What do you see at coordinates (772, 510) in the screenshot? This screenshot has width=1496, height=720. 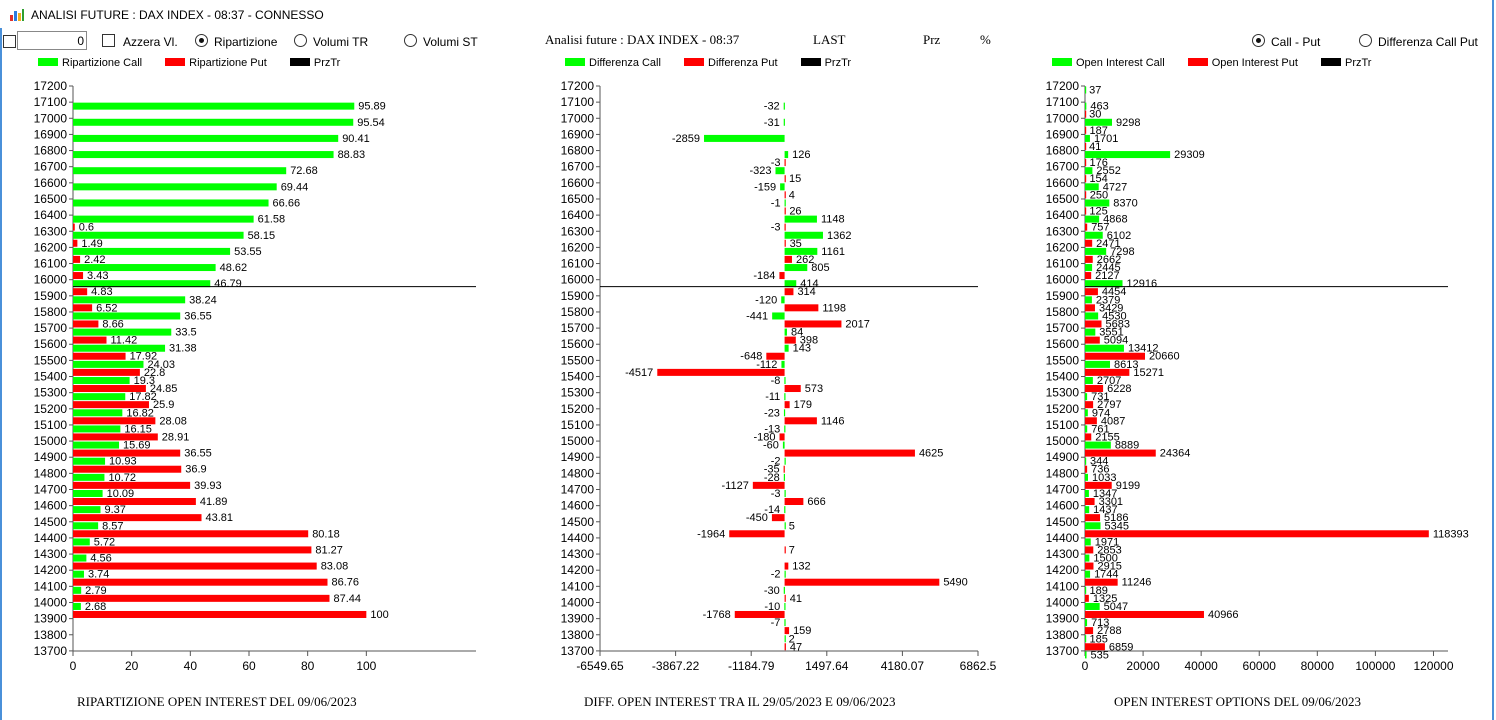 I see `data-label: -14` at bounding box center [772, 510].